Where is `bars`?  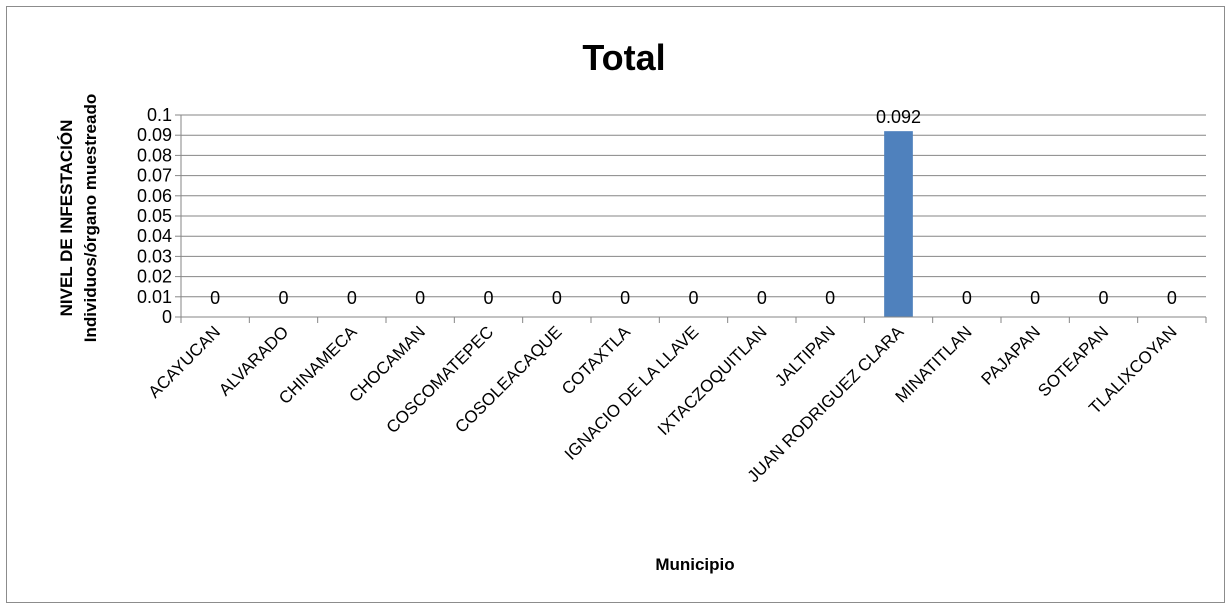 bars is located at coordinates (898, 224).